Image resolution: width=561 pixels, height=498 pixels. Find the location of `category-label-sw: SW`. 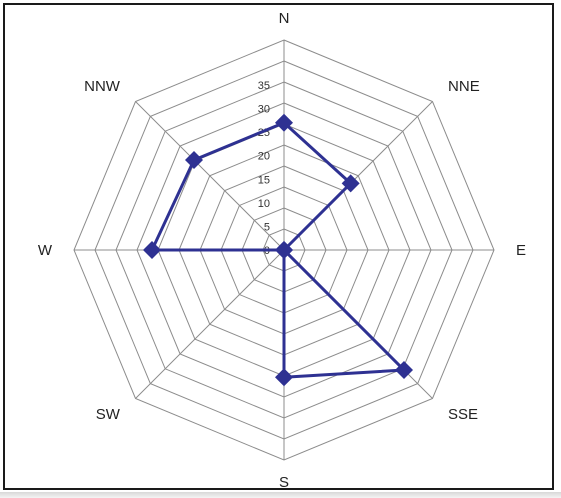

category-label-sw: SW is located at coordinates (108, 414).